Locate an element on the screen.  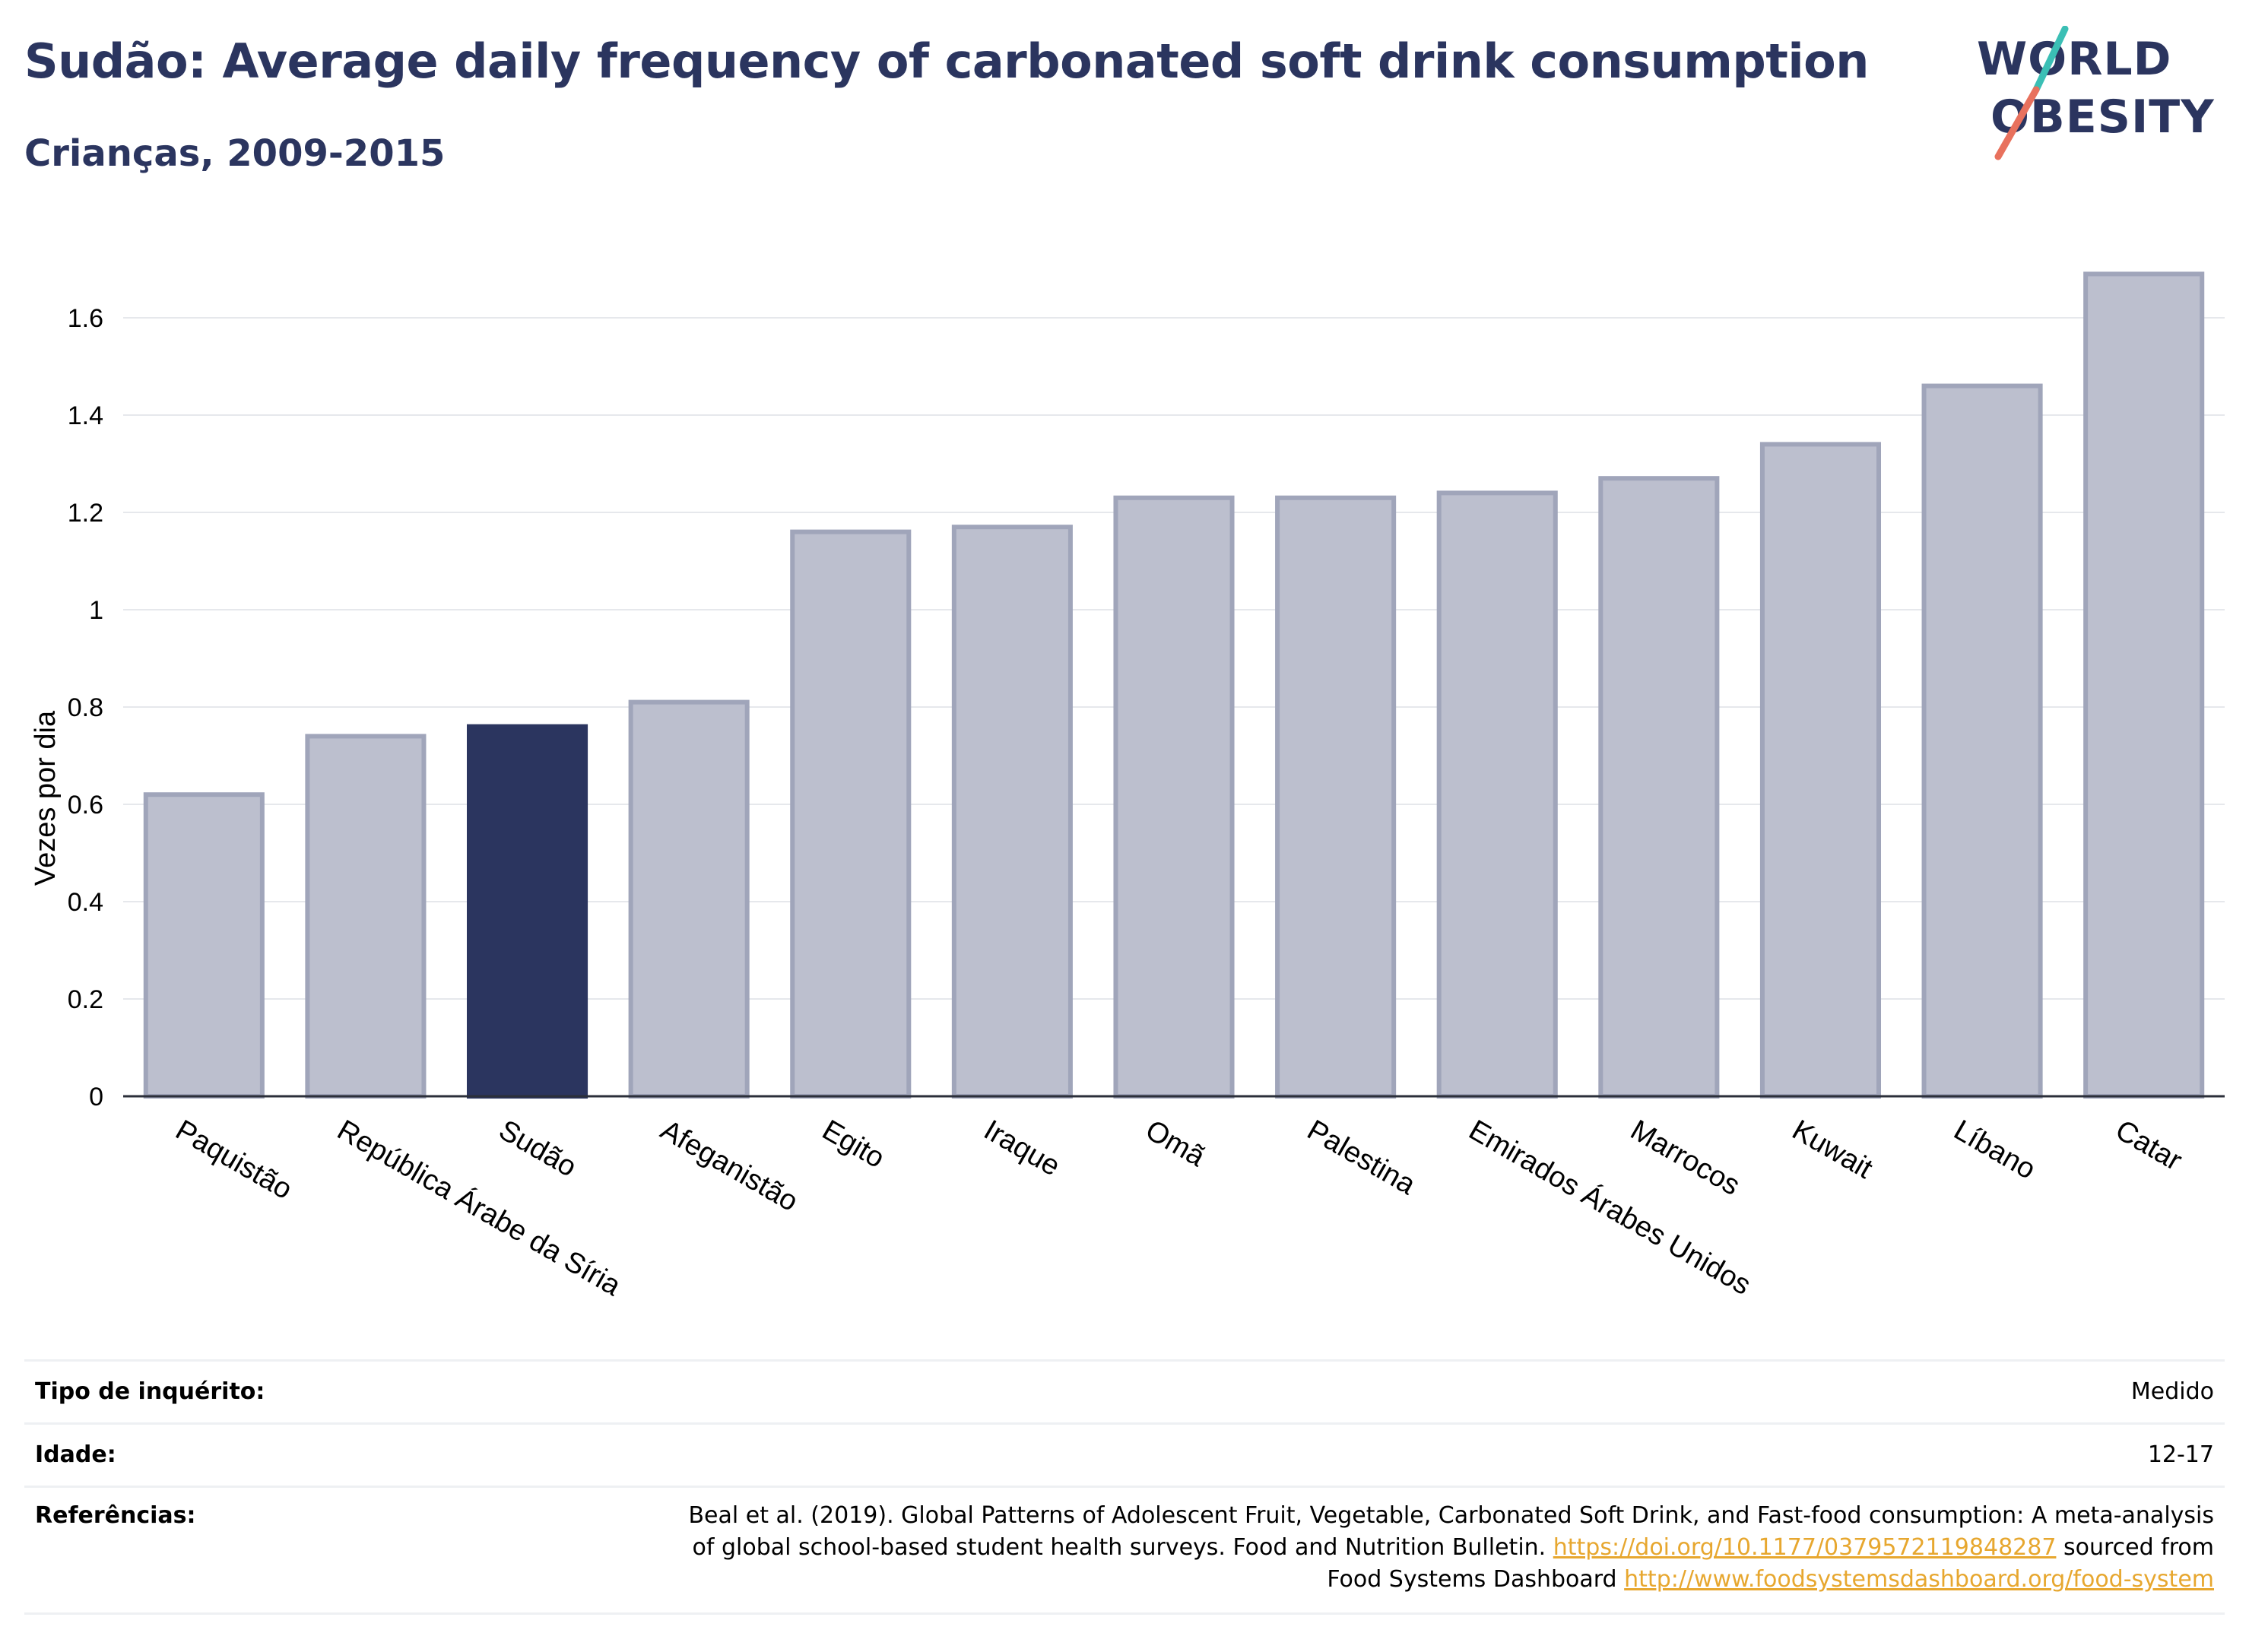
x-tick-label: Afeganistão is located at coordinates (729, 1166).